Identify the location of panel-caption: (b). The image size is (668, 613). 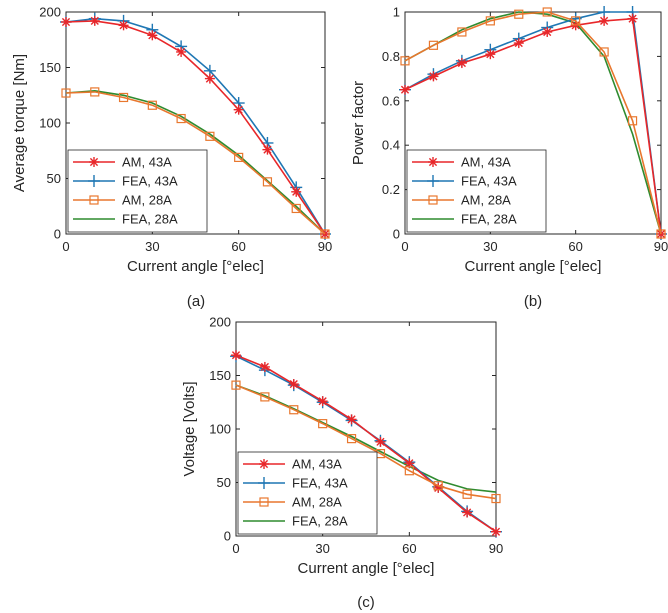
(533, 301).